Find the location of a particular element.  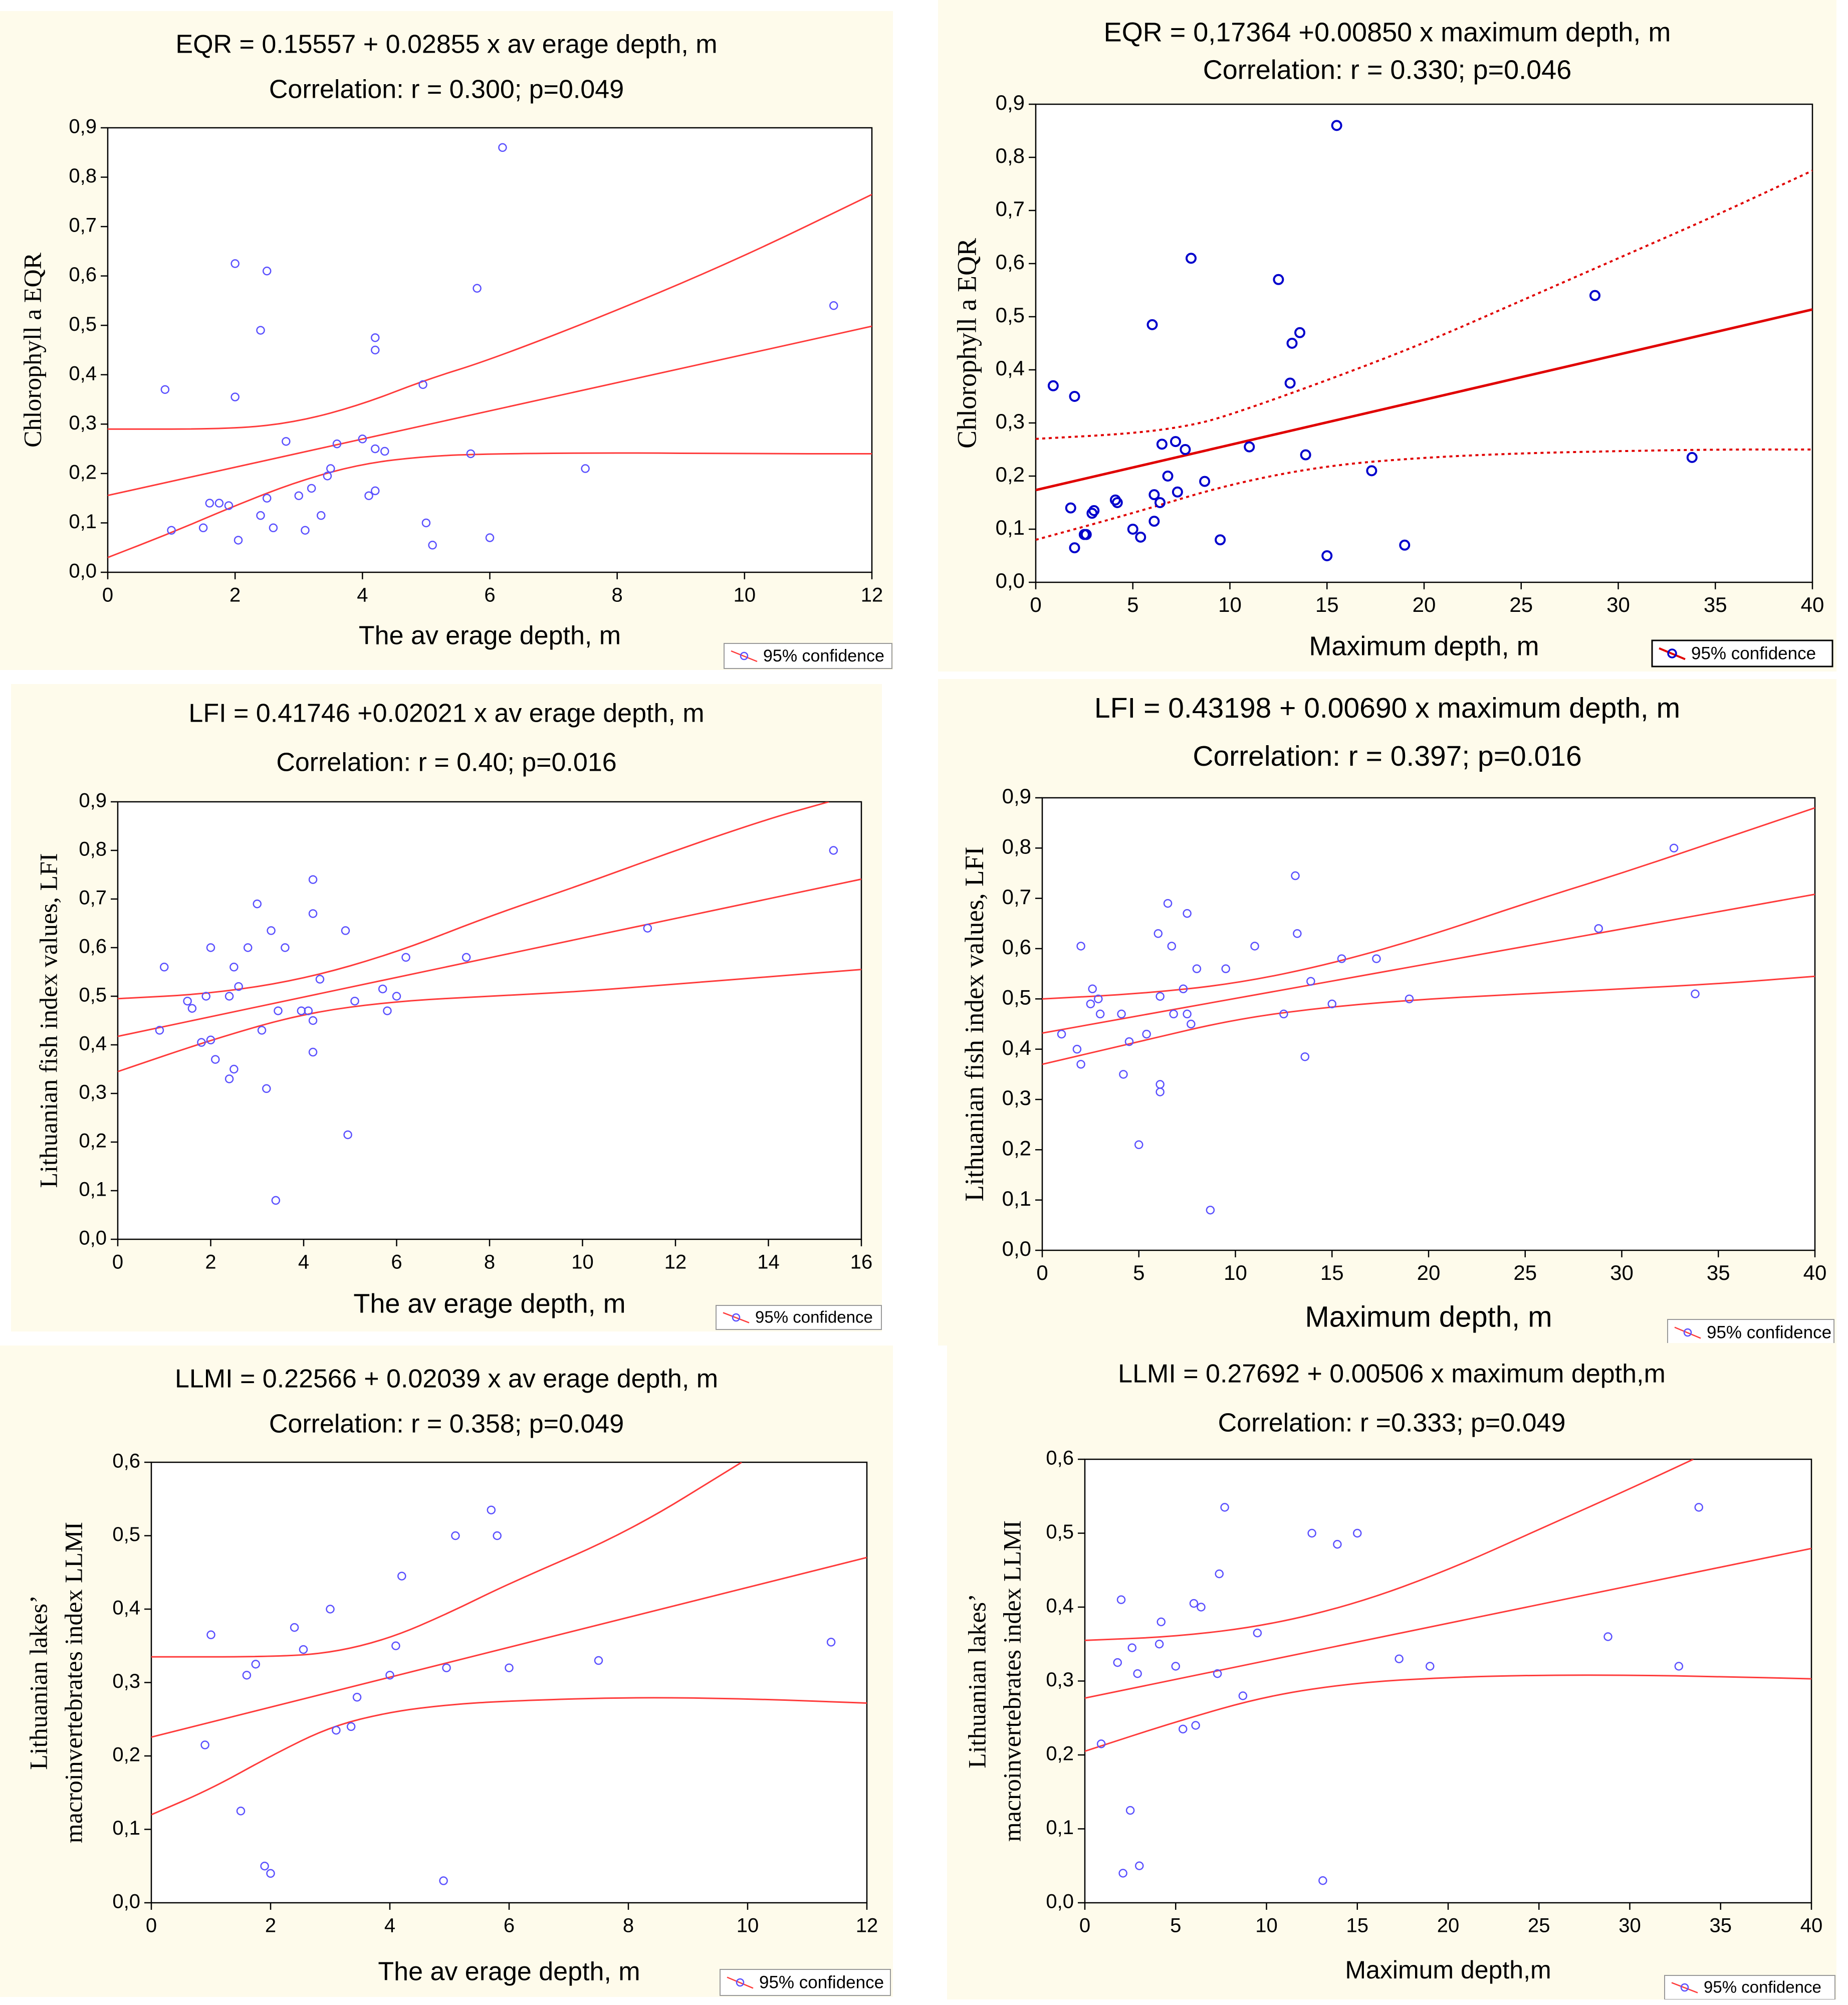

x-tick-label: 35 is located at coordinates (1721, 1926).